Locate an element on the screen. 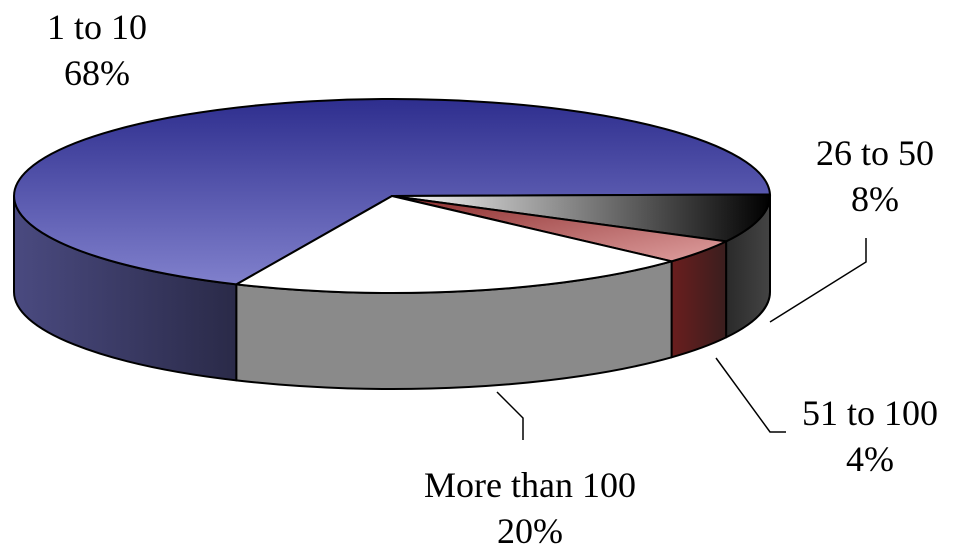  slice-name: 51 to 100 is located at coordinates (869, 413).